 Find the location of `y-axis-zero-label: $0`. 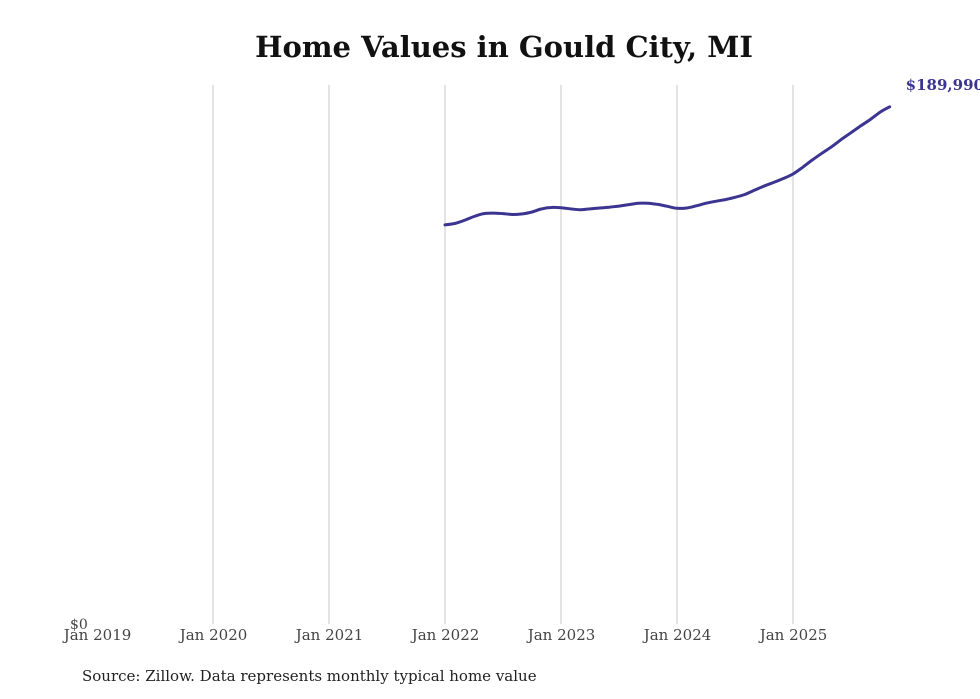

y-axis-zero-label: $0 is located at coordinates (79, 625).